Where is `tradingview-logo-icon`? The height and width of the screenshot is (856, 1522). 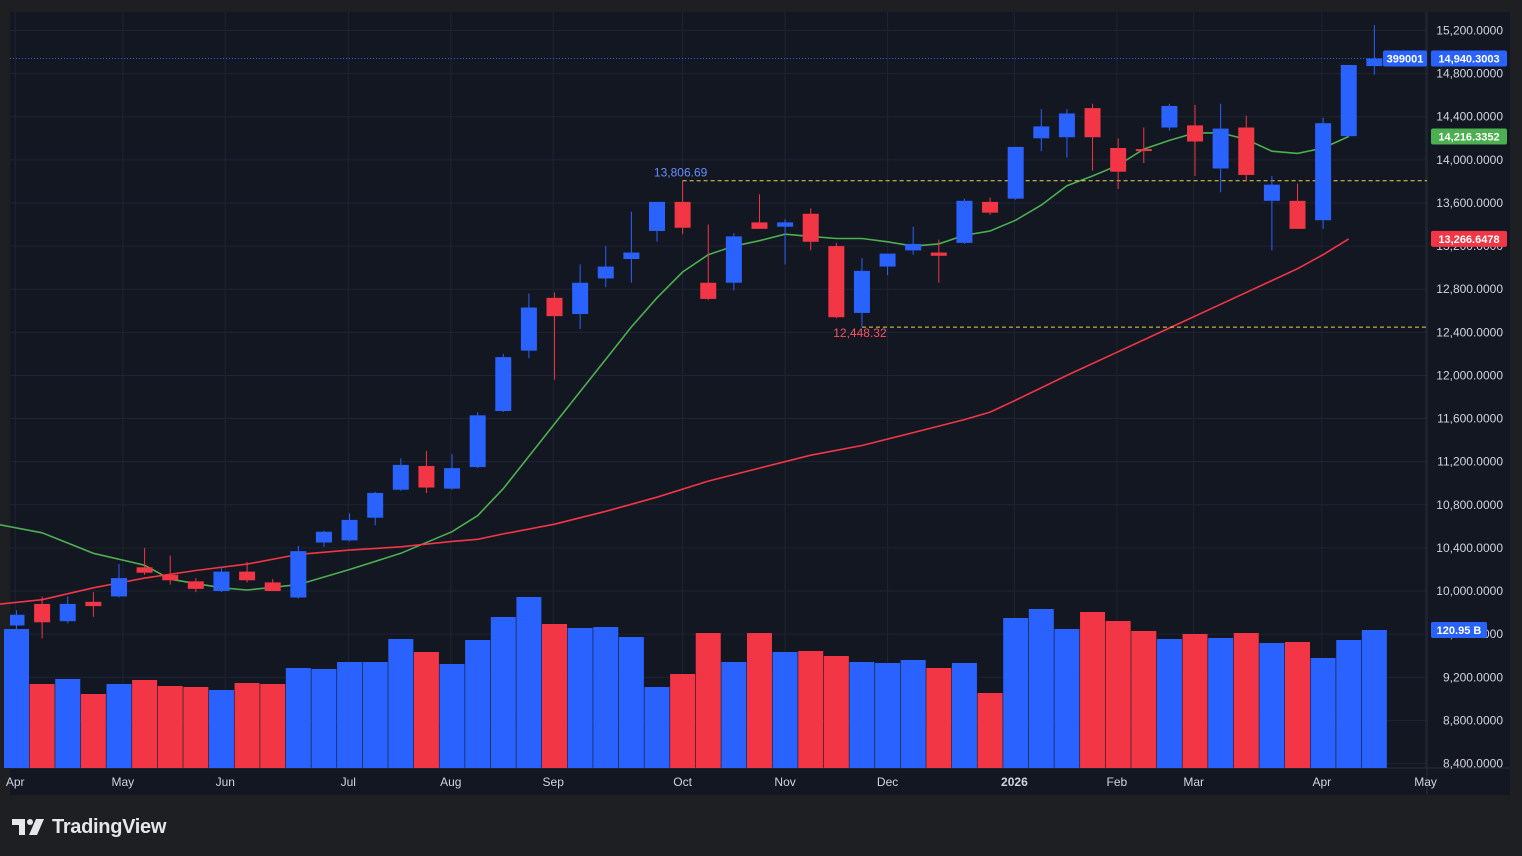
tradingview-logo-icon is located at coordinates (28, 827).